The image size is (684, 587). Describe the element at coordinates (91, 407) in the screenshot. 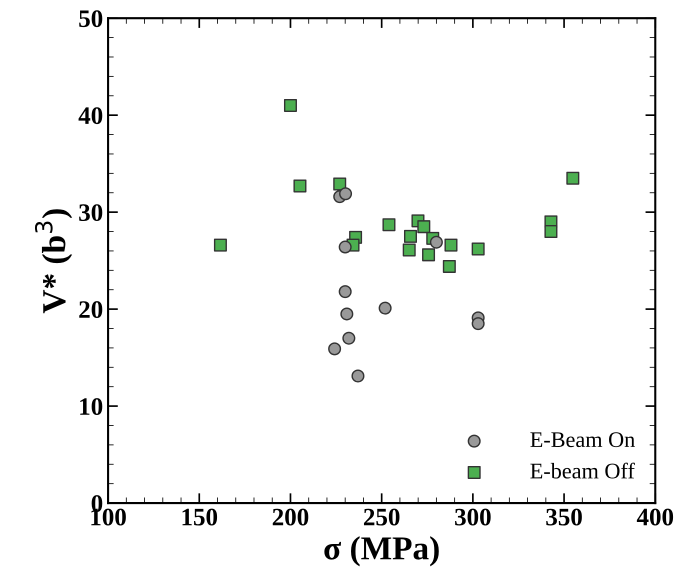

I see `y-tick-label: 10` at that location.